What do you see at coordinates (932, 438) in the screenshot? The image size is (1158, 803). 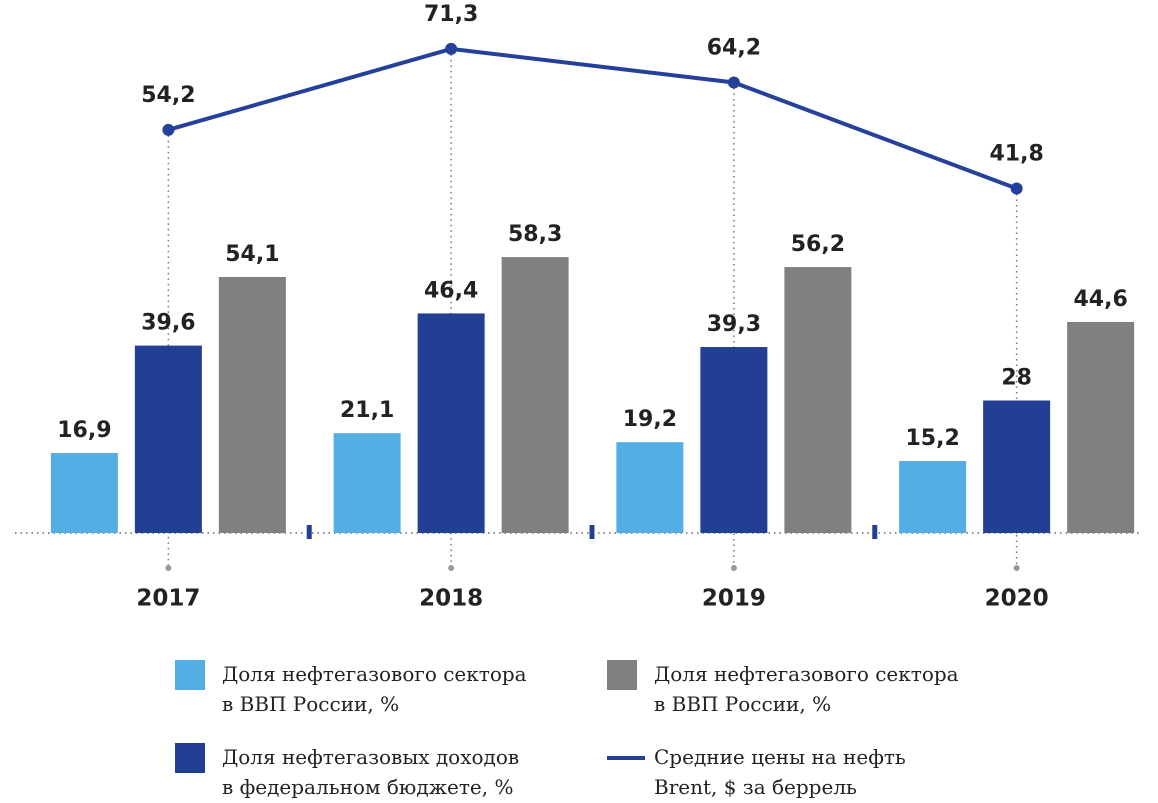 I see `value-label: 15,2` at bounding box center [932, 438].